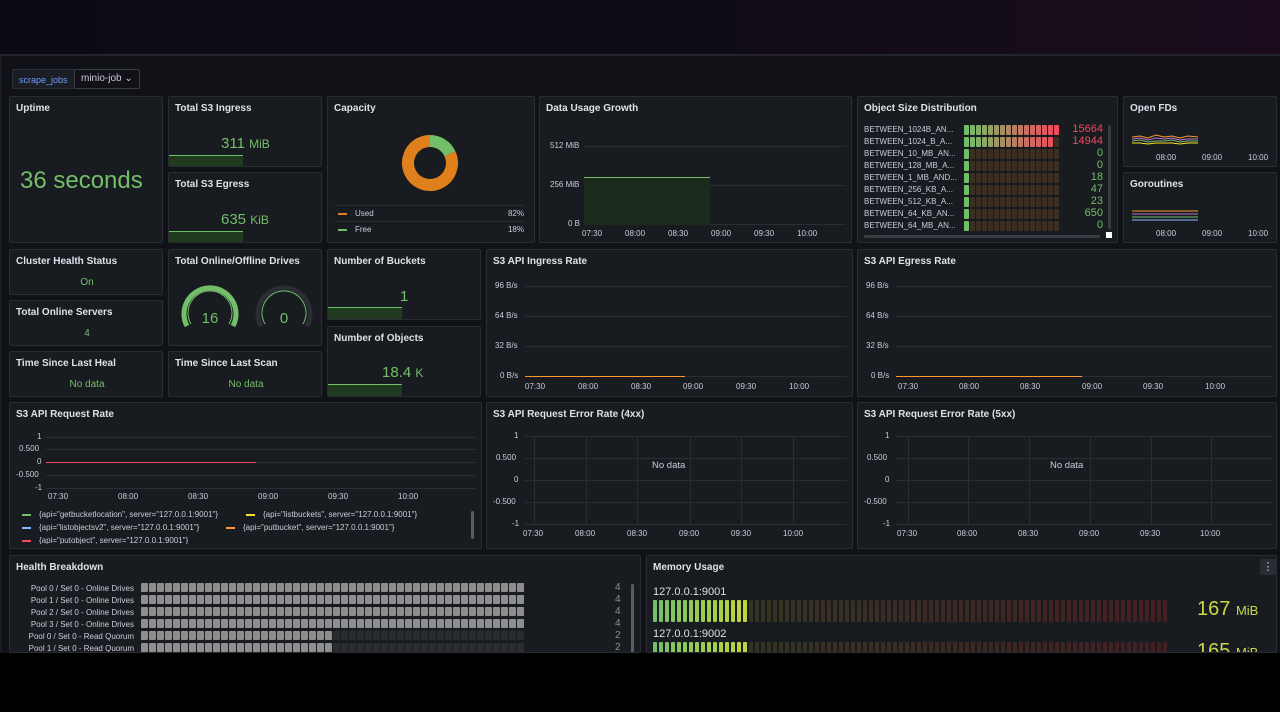 The width and height of the screenshot is (1280, 712). What do you see at coordinates (1227, 646) in the screenshot?
I see `memory-row-value: 165 MiB` at bounding box center [1227, 646].